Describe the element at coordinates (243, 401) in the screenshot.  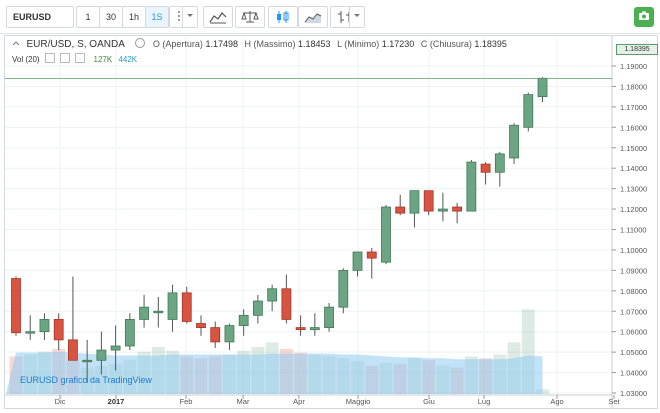
I see `time-tick-label: Mar` at that location.